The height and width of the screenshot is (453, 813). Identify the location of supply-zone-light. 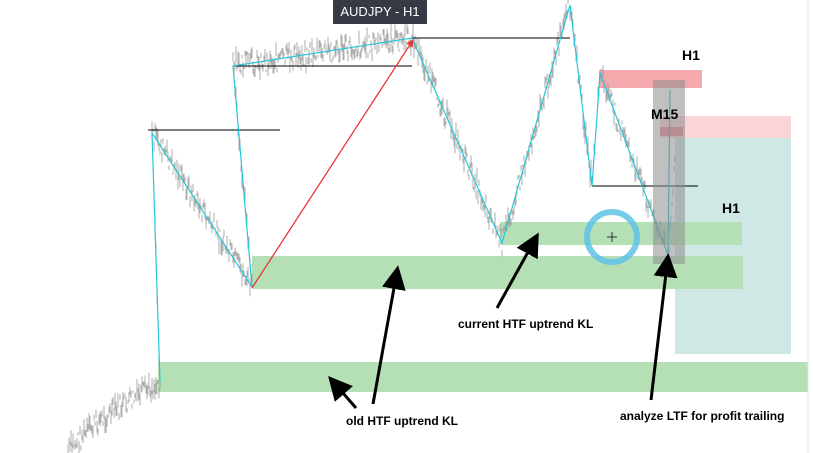
(725, 127).